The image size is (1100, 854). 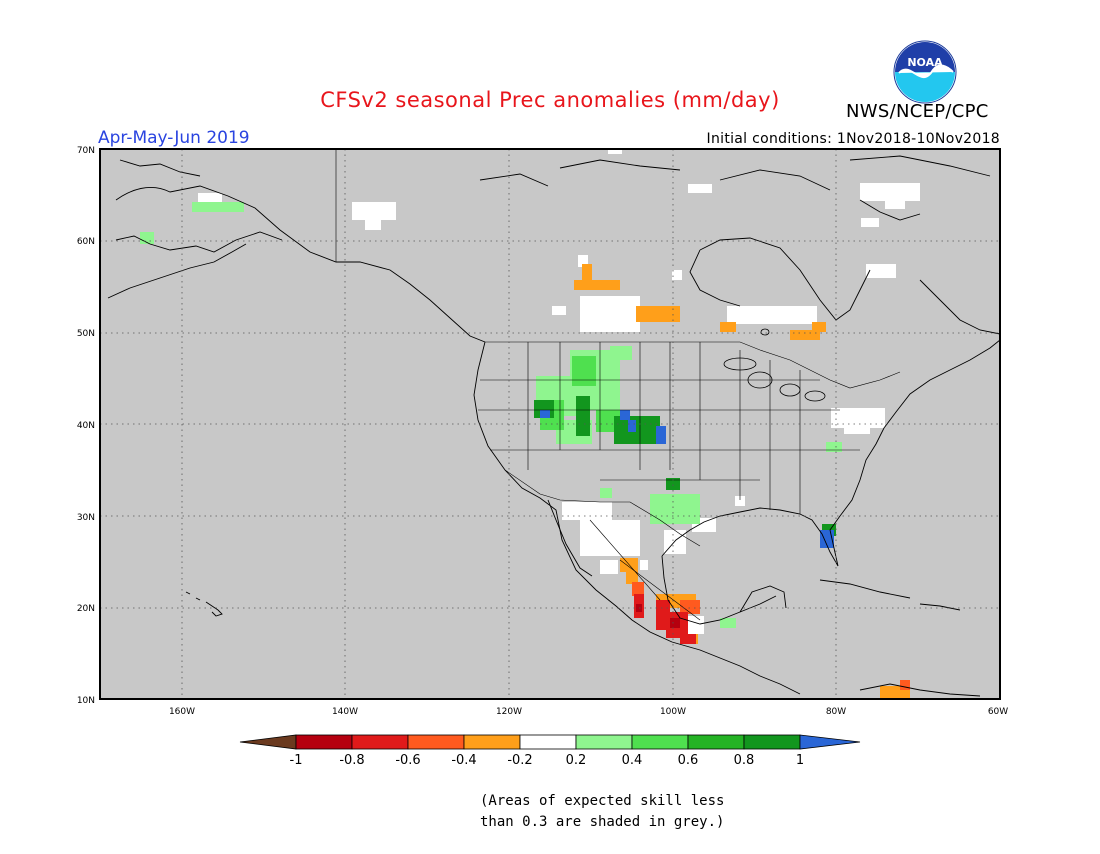 What do you see at coordinates (836, 712) in the screenshot?
I see `lon-label: 80W` at bounding box center [836, 712].